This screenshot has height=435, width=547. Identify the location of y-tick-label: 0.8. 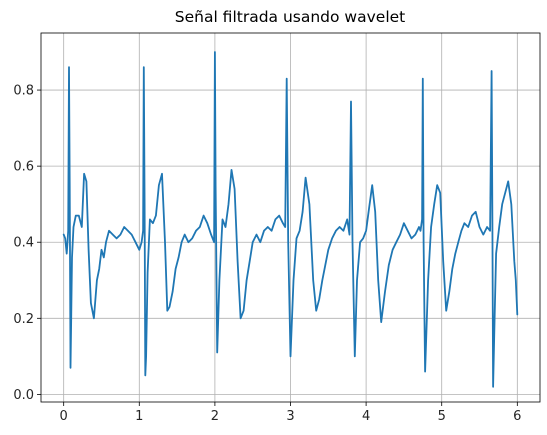
(23, 91).